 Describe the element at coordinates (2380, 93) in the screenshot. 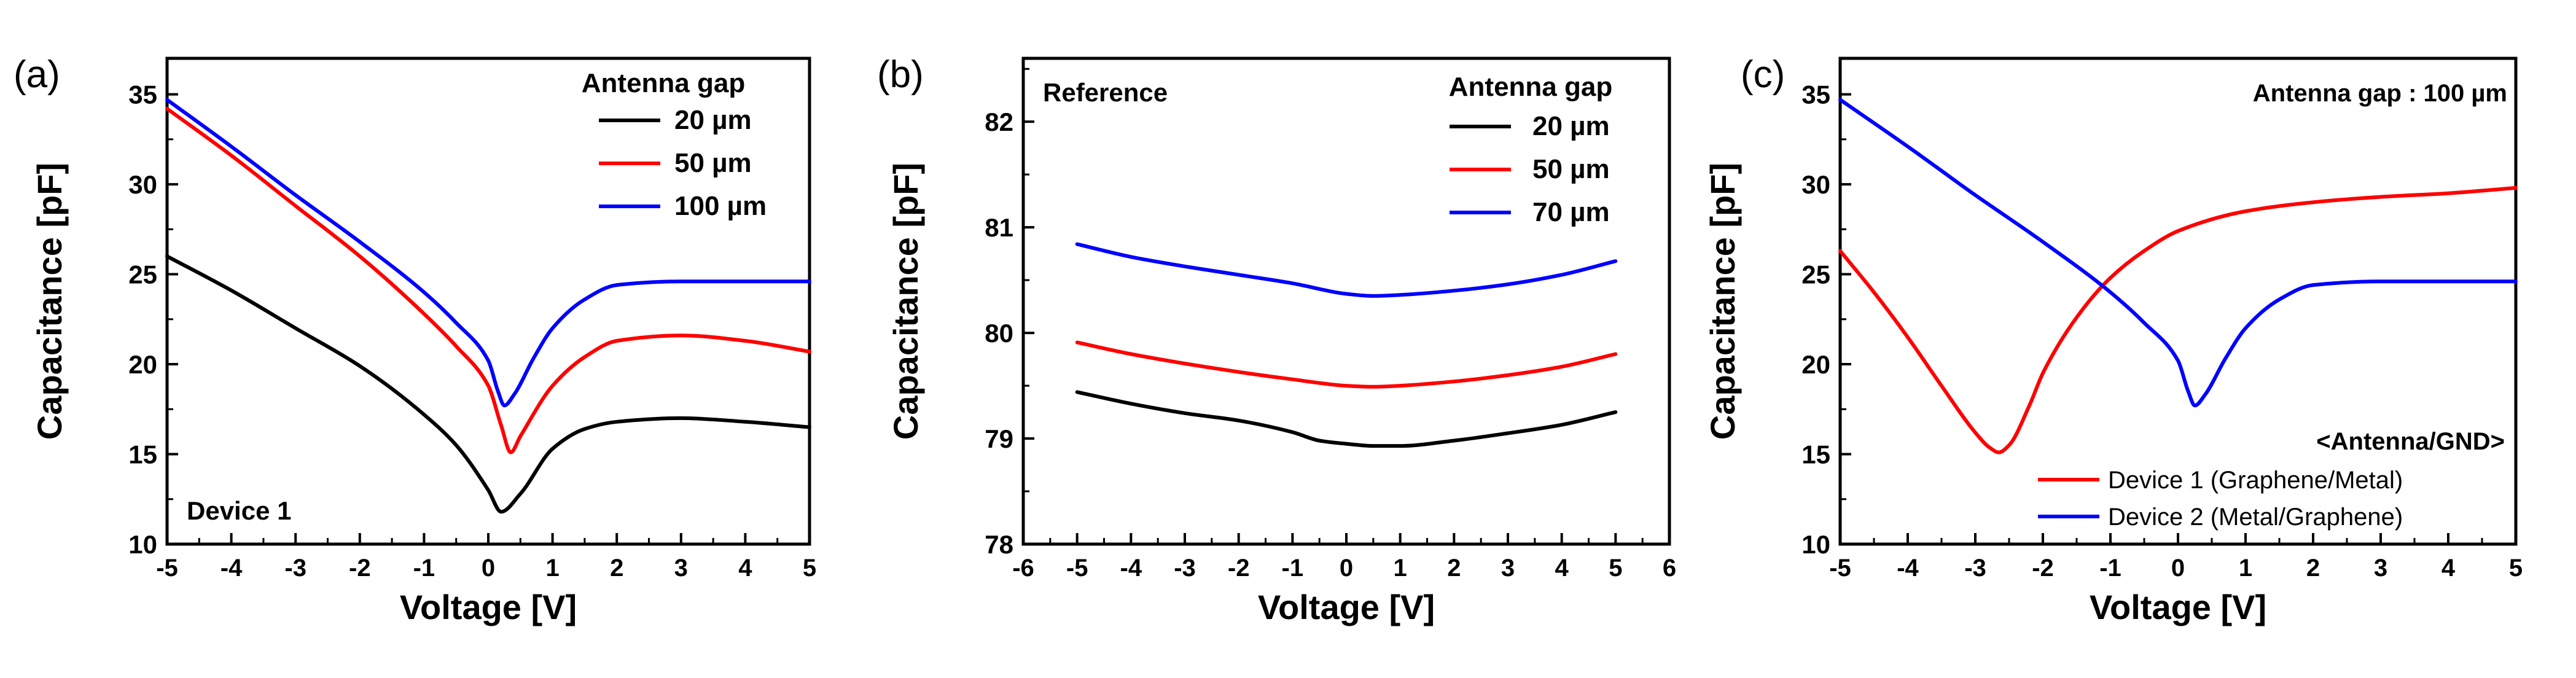

I see `panel-annotation: Antenna gap : 100 µm` at that location.